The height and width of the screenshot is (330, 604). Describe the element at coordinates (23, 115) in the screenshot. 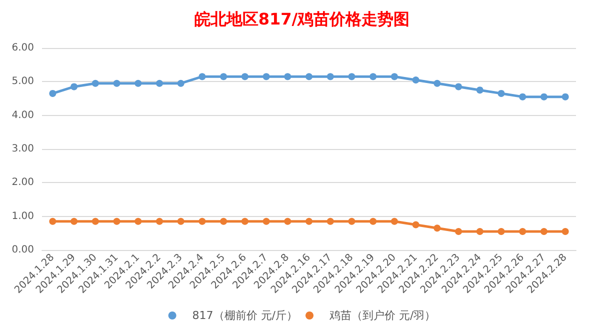

I see `y-tick-label: 4.00` at that location.